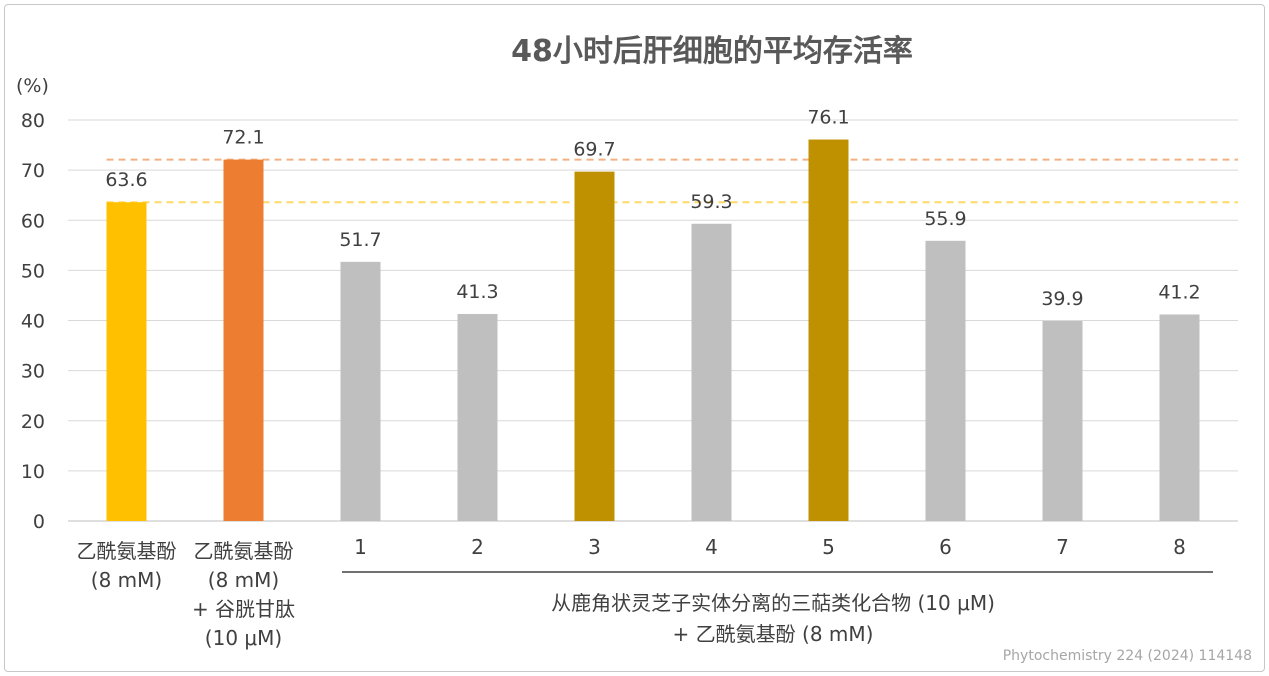  Describe the element at coordinates (477, 547) in the screenshot. I see `x-category-label: 2` at that location.